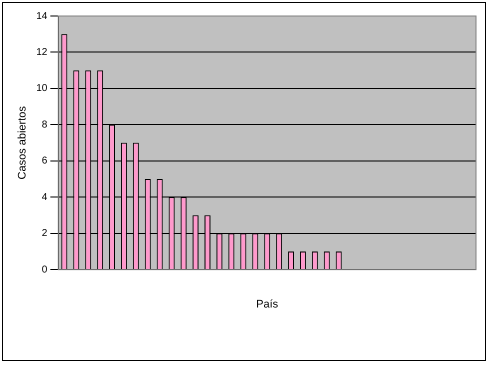 Image resolution: width=490 pixels, height=365 pixels. I want to click on y-tick-label: 12, so click(42, 52).